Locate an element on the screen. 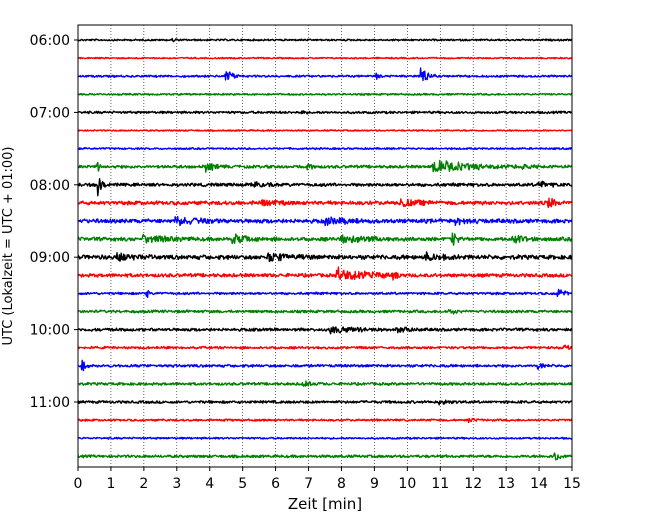 The height and width of the screenshot is (520, 650). x-axis-label: Zeit [min] is located at coordinates (325, 504).